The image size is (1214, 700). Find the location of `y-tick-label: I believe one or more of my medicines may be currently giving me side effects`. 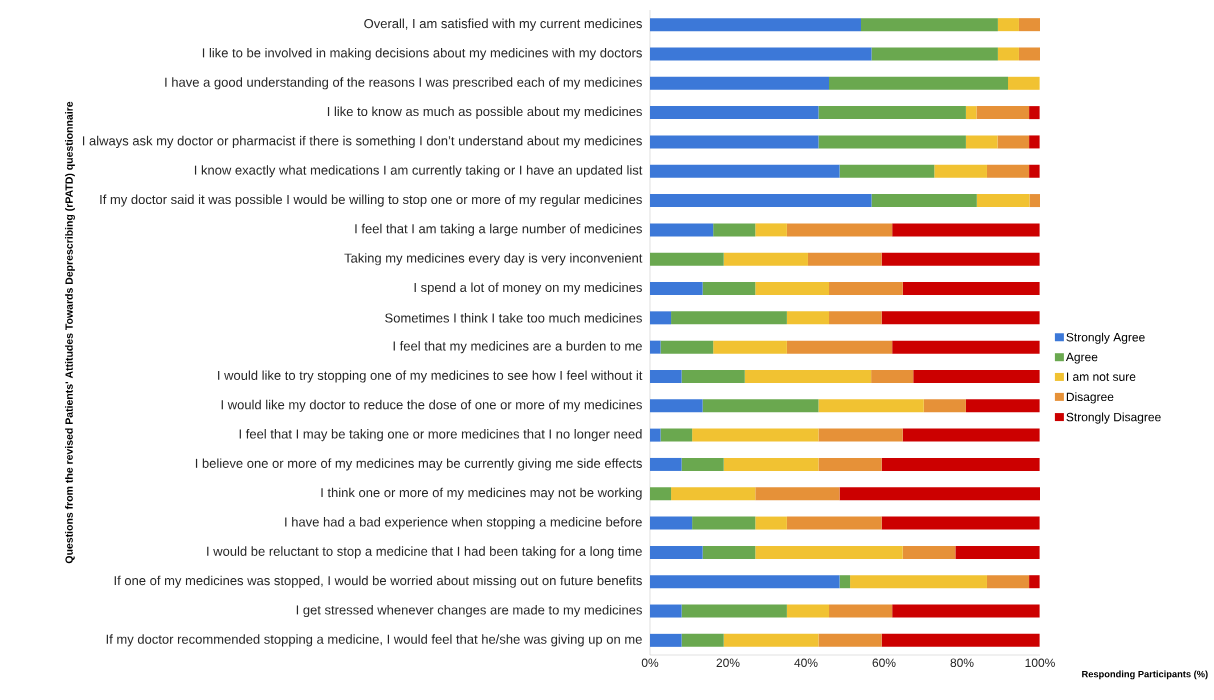

y-tick-label: I believe one or more of my medicines may be currently giving me side effects is located at coordinates (418, 464).